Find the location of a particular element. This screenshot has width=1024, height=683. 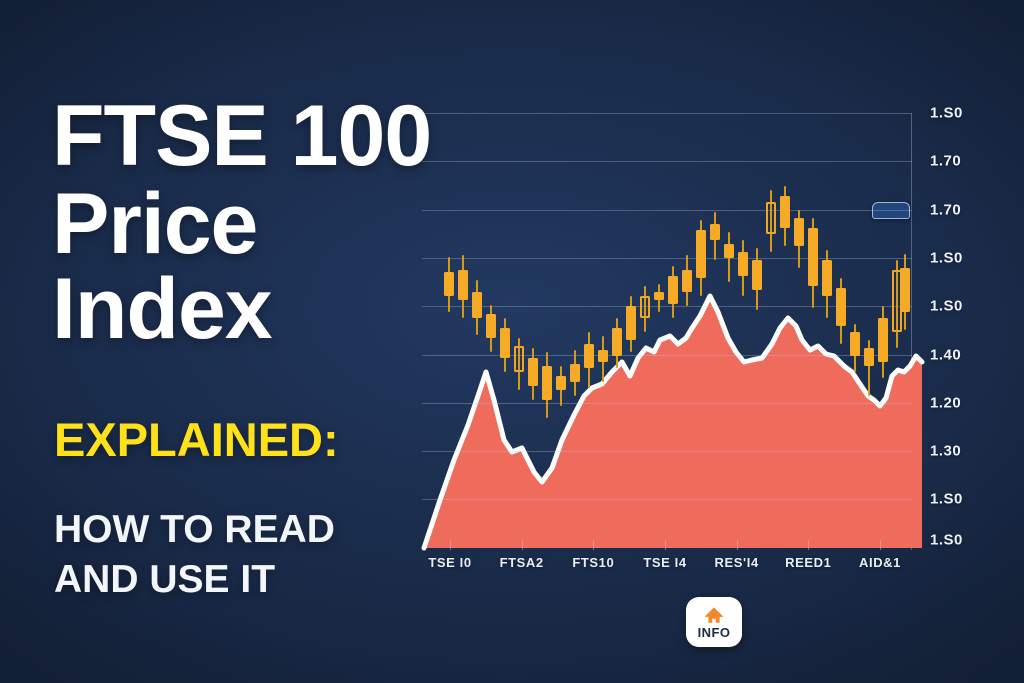

x-axis-tick-label: TSE I4 is located at coordinates (665, 562).